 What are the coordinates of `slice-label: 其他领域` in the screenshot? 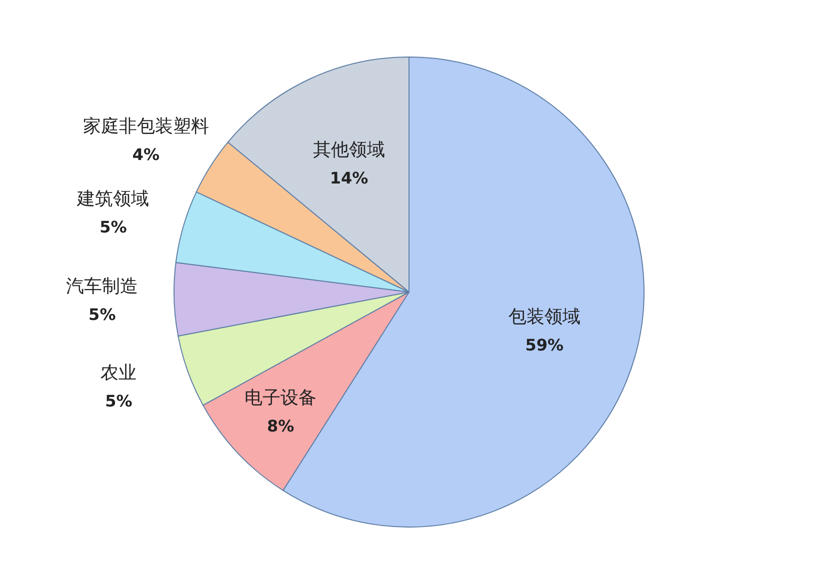 It's located at (348, 149).